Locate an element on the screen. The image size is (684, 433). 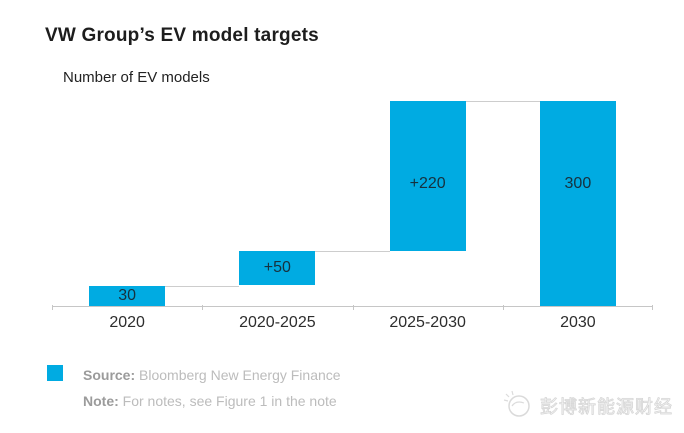
watermark: 彭博新能源财经 is located at coordinates (586, 405).